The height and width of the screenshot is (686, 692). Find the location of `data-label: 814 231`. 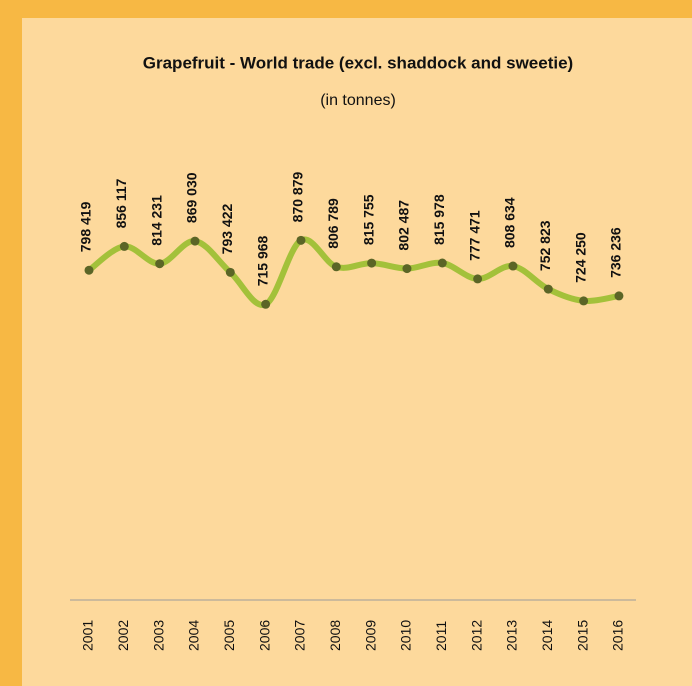

data-label: 814 231 is located at coordinates (156, 220).